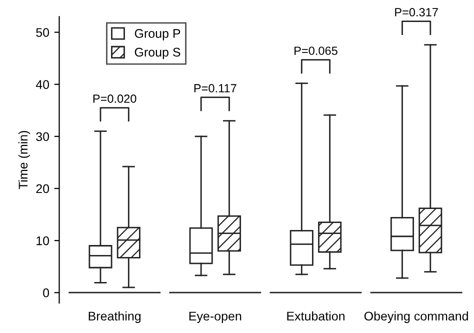  Describe the element at coordinates (316, 50) in the screenshot. I see `annotation: P=0.065` at that location.